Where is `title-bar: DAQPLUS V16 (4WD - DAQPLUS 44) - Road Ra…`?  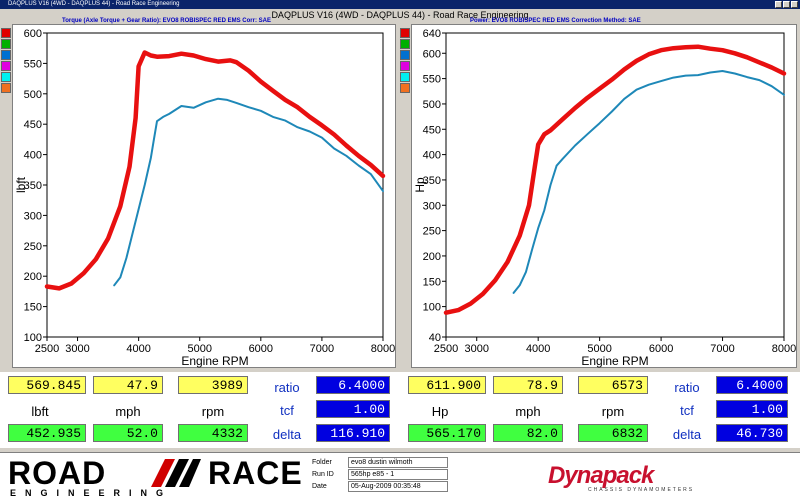
title-bar: DAQPLUS V16 (4WD - DAQPLUS 44) - Road Ra… is located at coordinates (400, 4).